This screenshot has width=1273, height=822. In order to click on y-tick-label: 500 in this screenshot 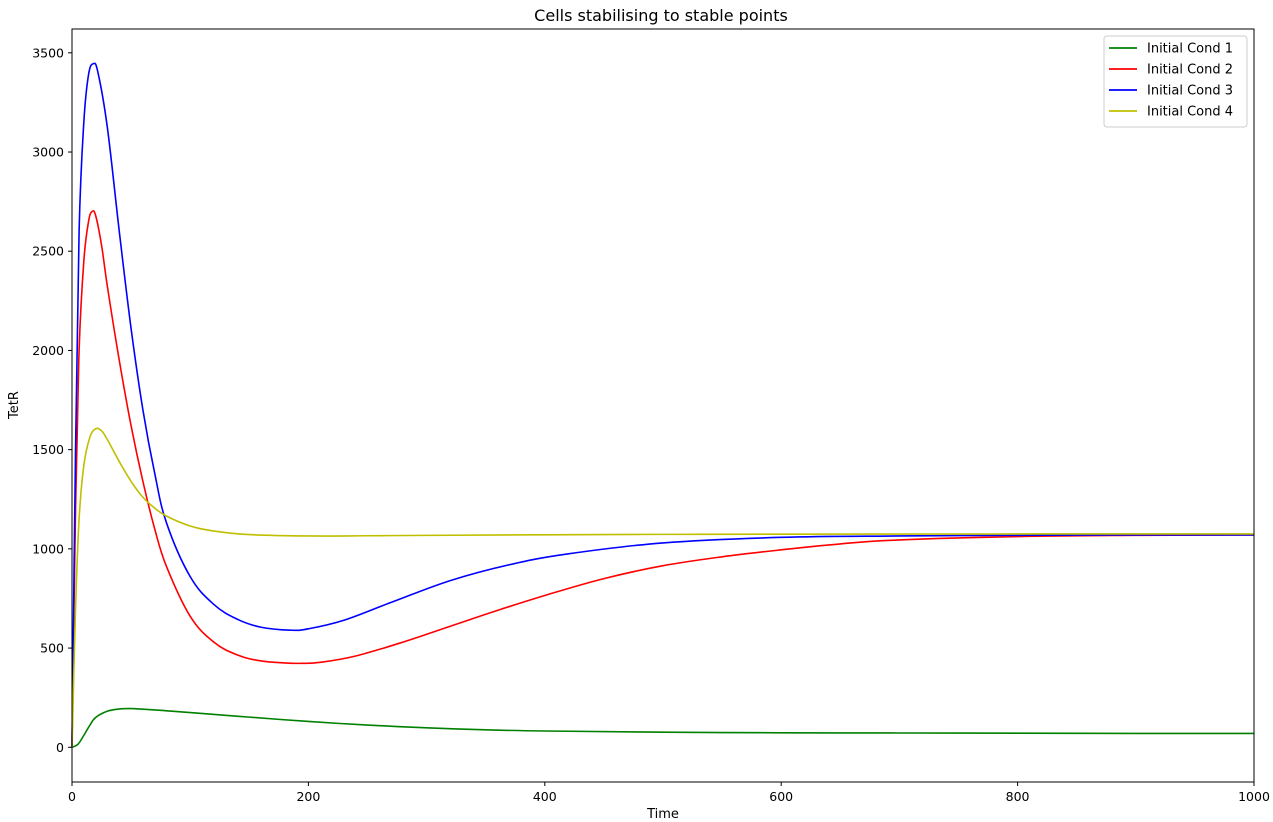, I will do `click(52, 648)`.